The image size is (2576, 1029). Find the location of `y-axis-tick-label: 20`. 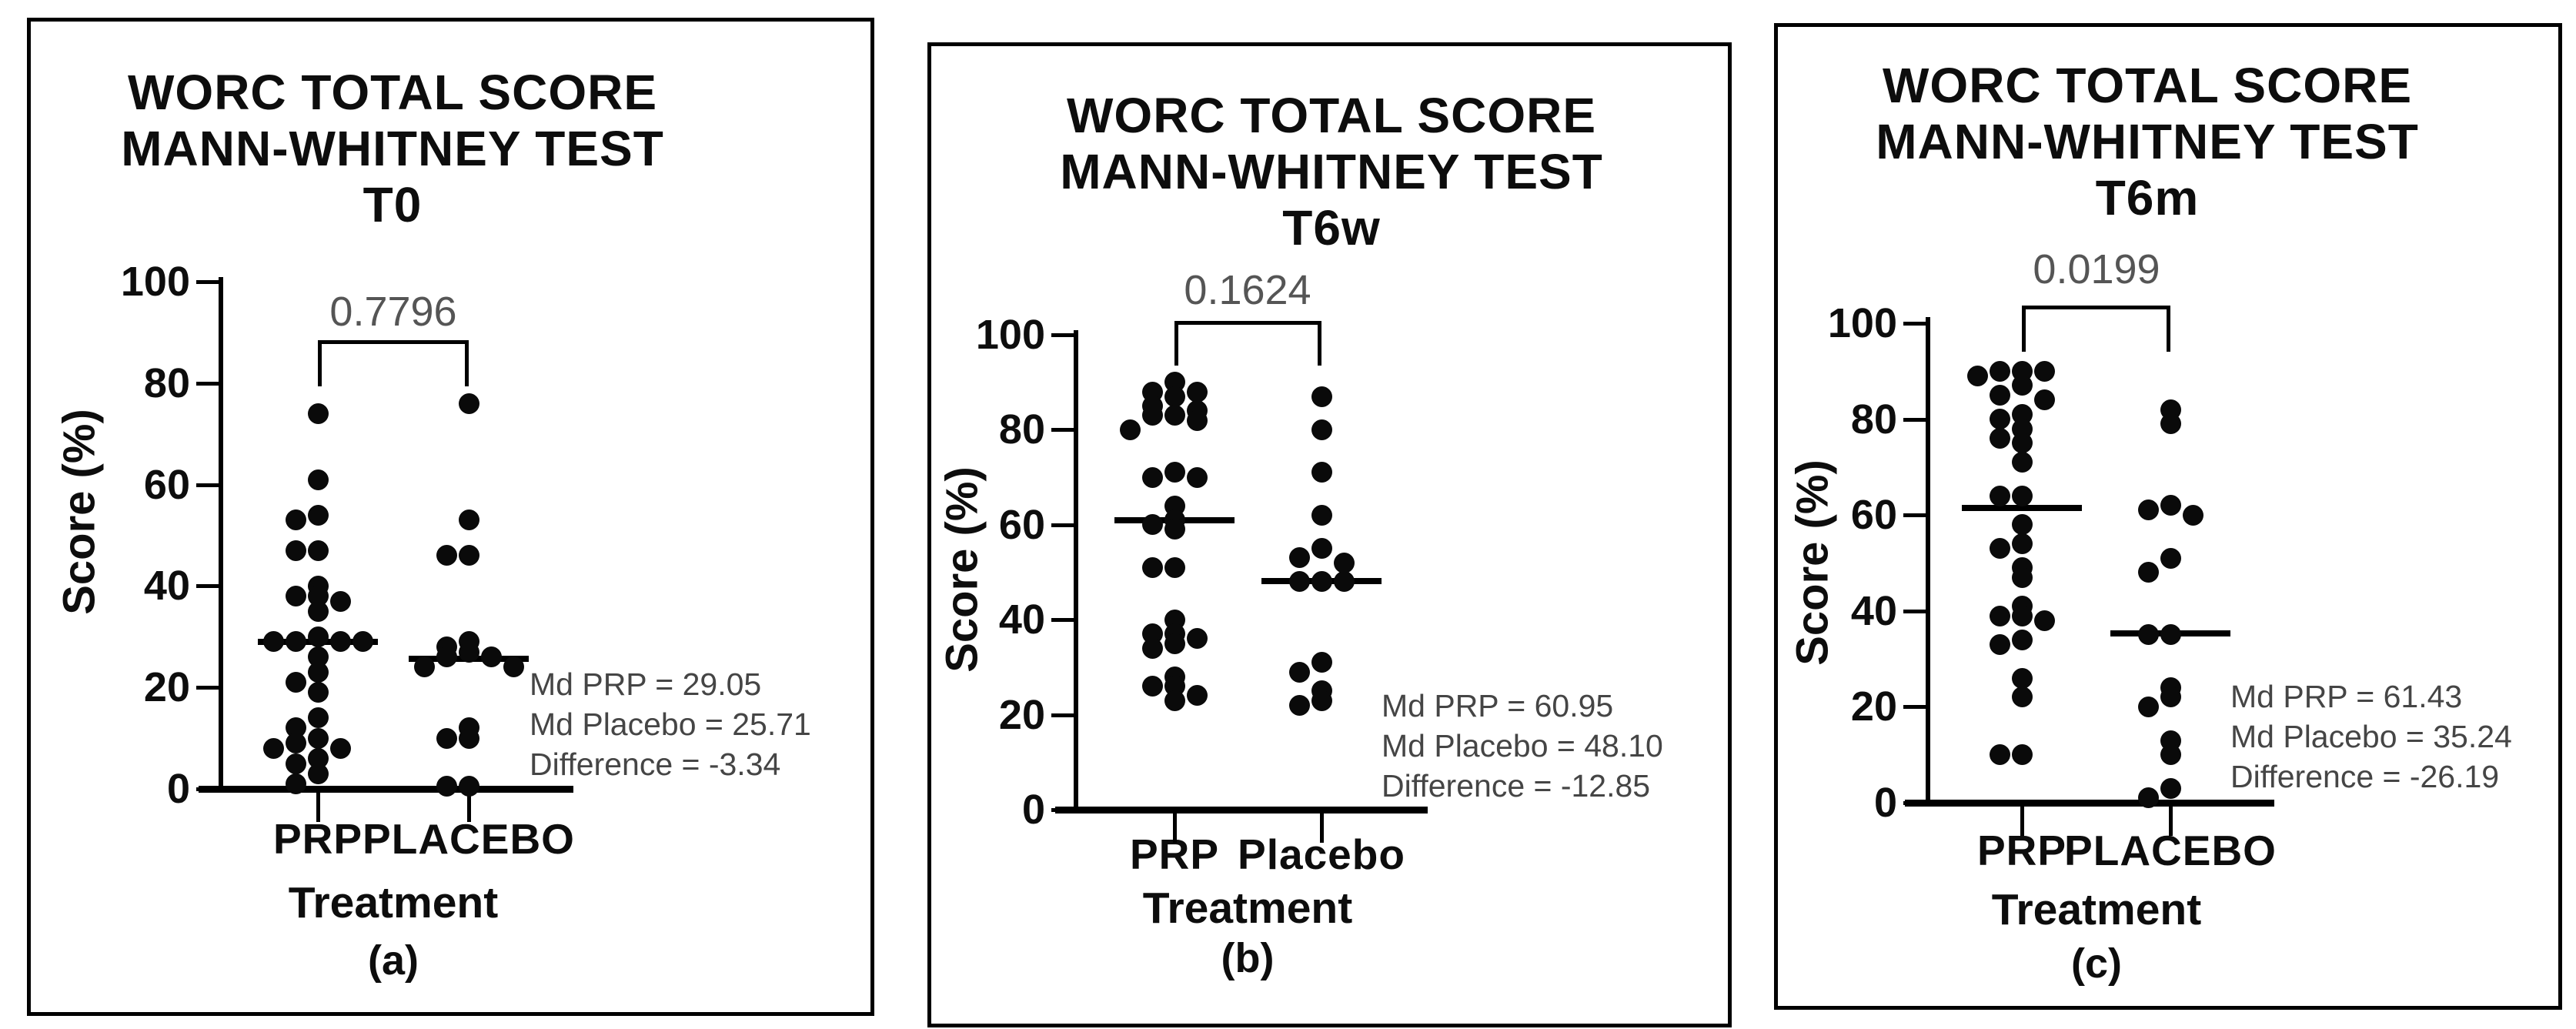

y-axis-tick-label: 20 is located at coordinates (1021, 714).